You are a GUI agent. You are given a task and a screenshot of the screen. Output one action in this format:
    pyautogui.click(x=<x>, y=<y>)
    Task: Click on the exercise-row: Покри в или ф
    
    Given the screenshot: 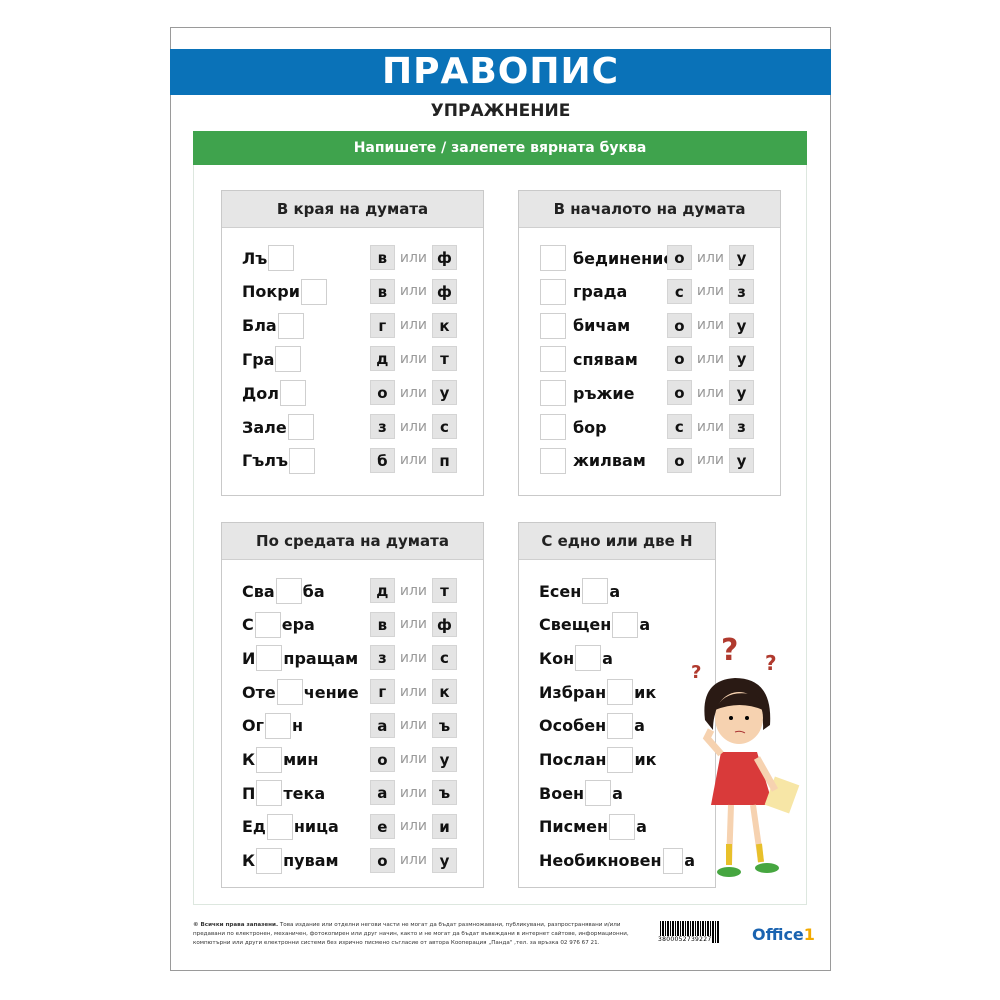 What is the action you would take?
    pyautogui.click(x=352, y=292)
    